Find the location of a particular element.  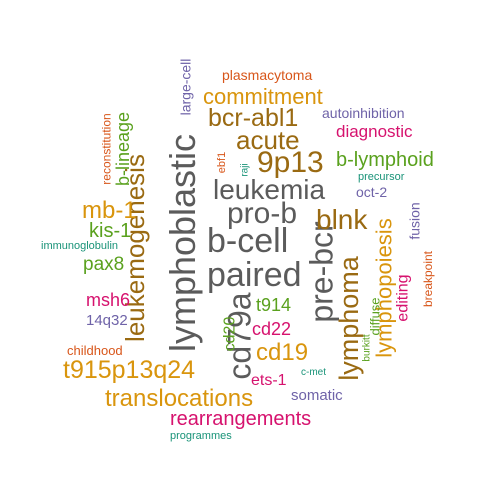

word-14q32: 14q32 is located at coordinates (107, 320).